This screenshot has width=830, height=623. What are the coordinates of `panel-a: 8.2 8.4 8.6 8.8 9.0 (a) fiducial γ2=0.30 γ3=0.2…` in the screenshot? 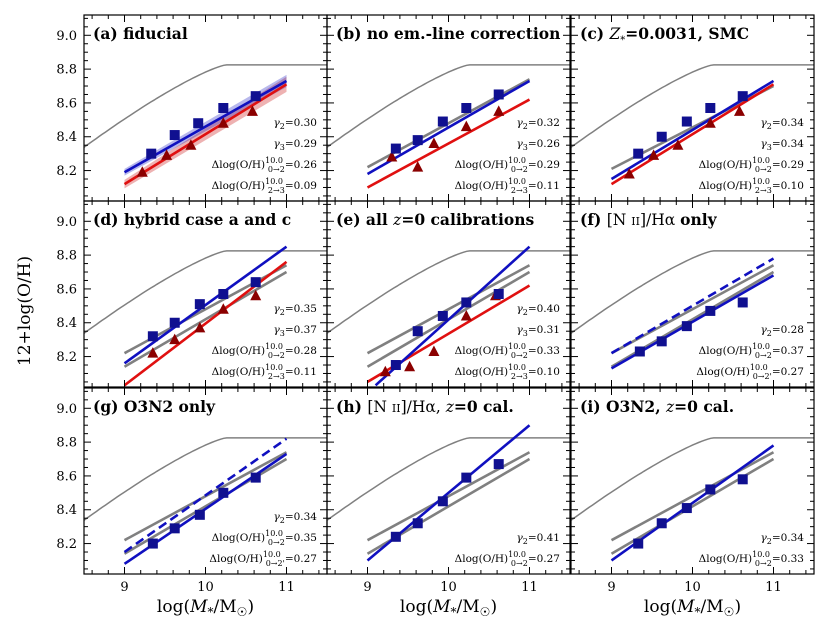 It's located at (192, 108).